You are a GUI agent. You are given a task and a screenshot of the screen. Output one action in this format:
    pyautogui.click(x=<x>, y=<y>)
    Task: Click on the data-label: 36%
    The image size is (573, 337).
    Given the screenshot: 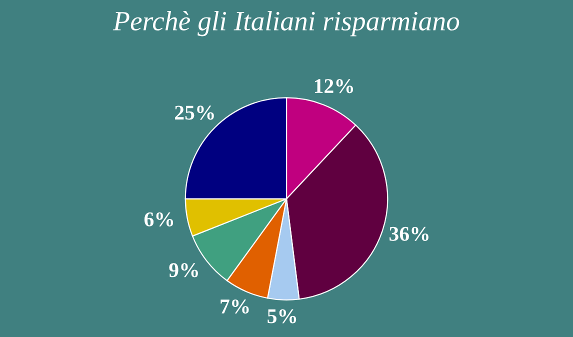 What is the action you would take?
    pyautogui.click(x=409, y=233)
    